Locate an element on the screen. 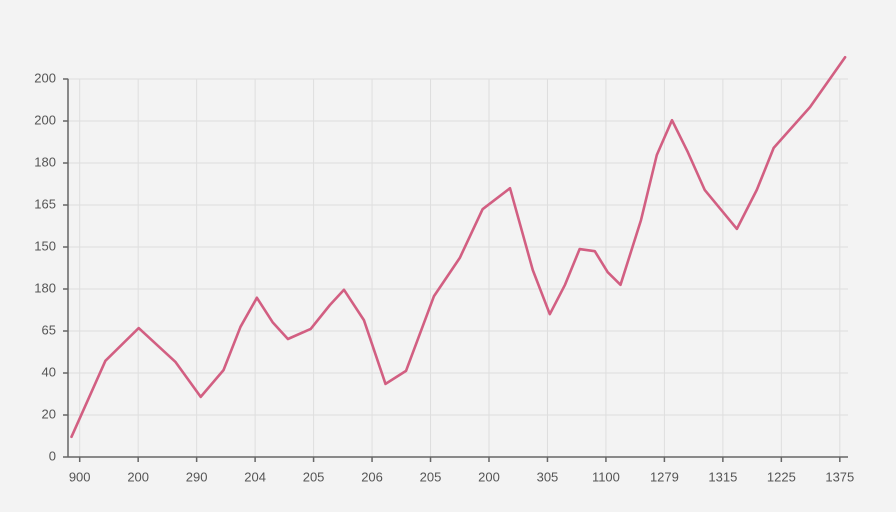 The width and height of the screenshot is (896, 512). x-tick-label: 290 is located at coordinates (197, 476).